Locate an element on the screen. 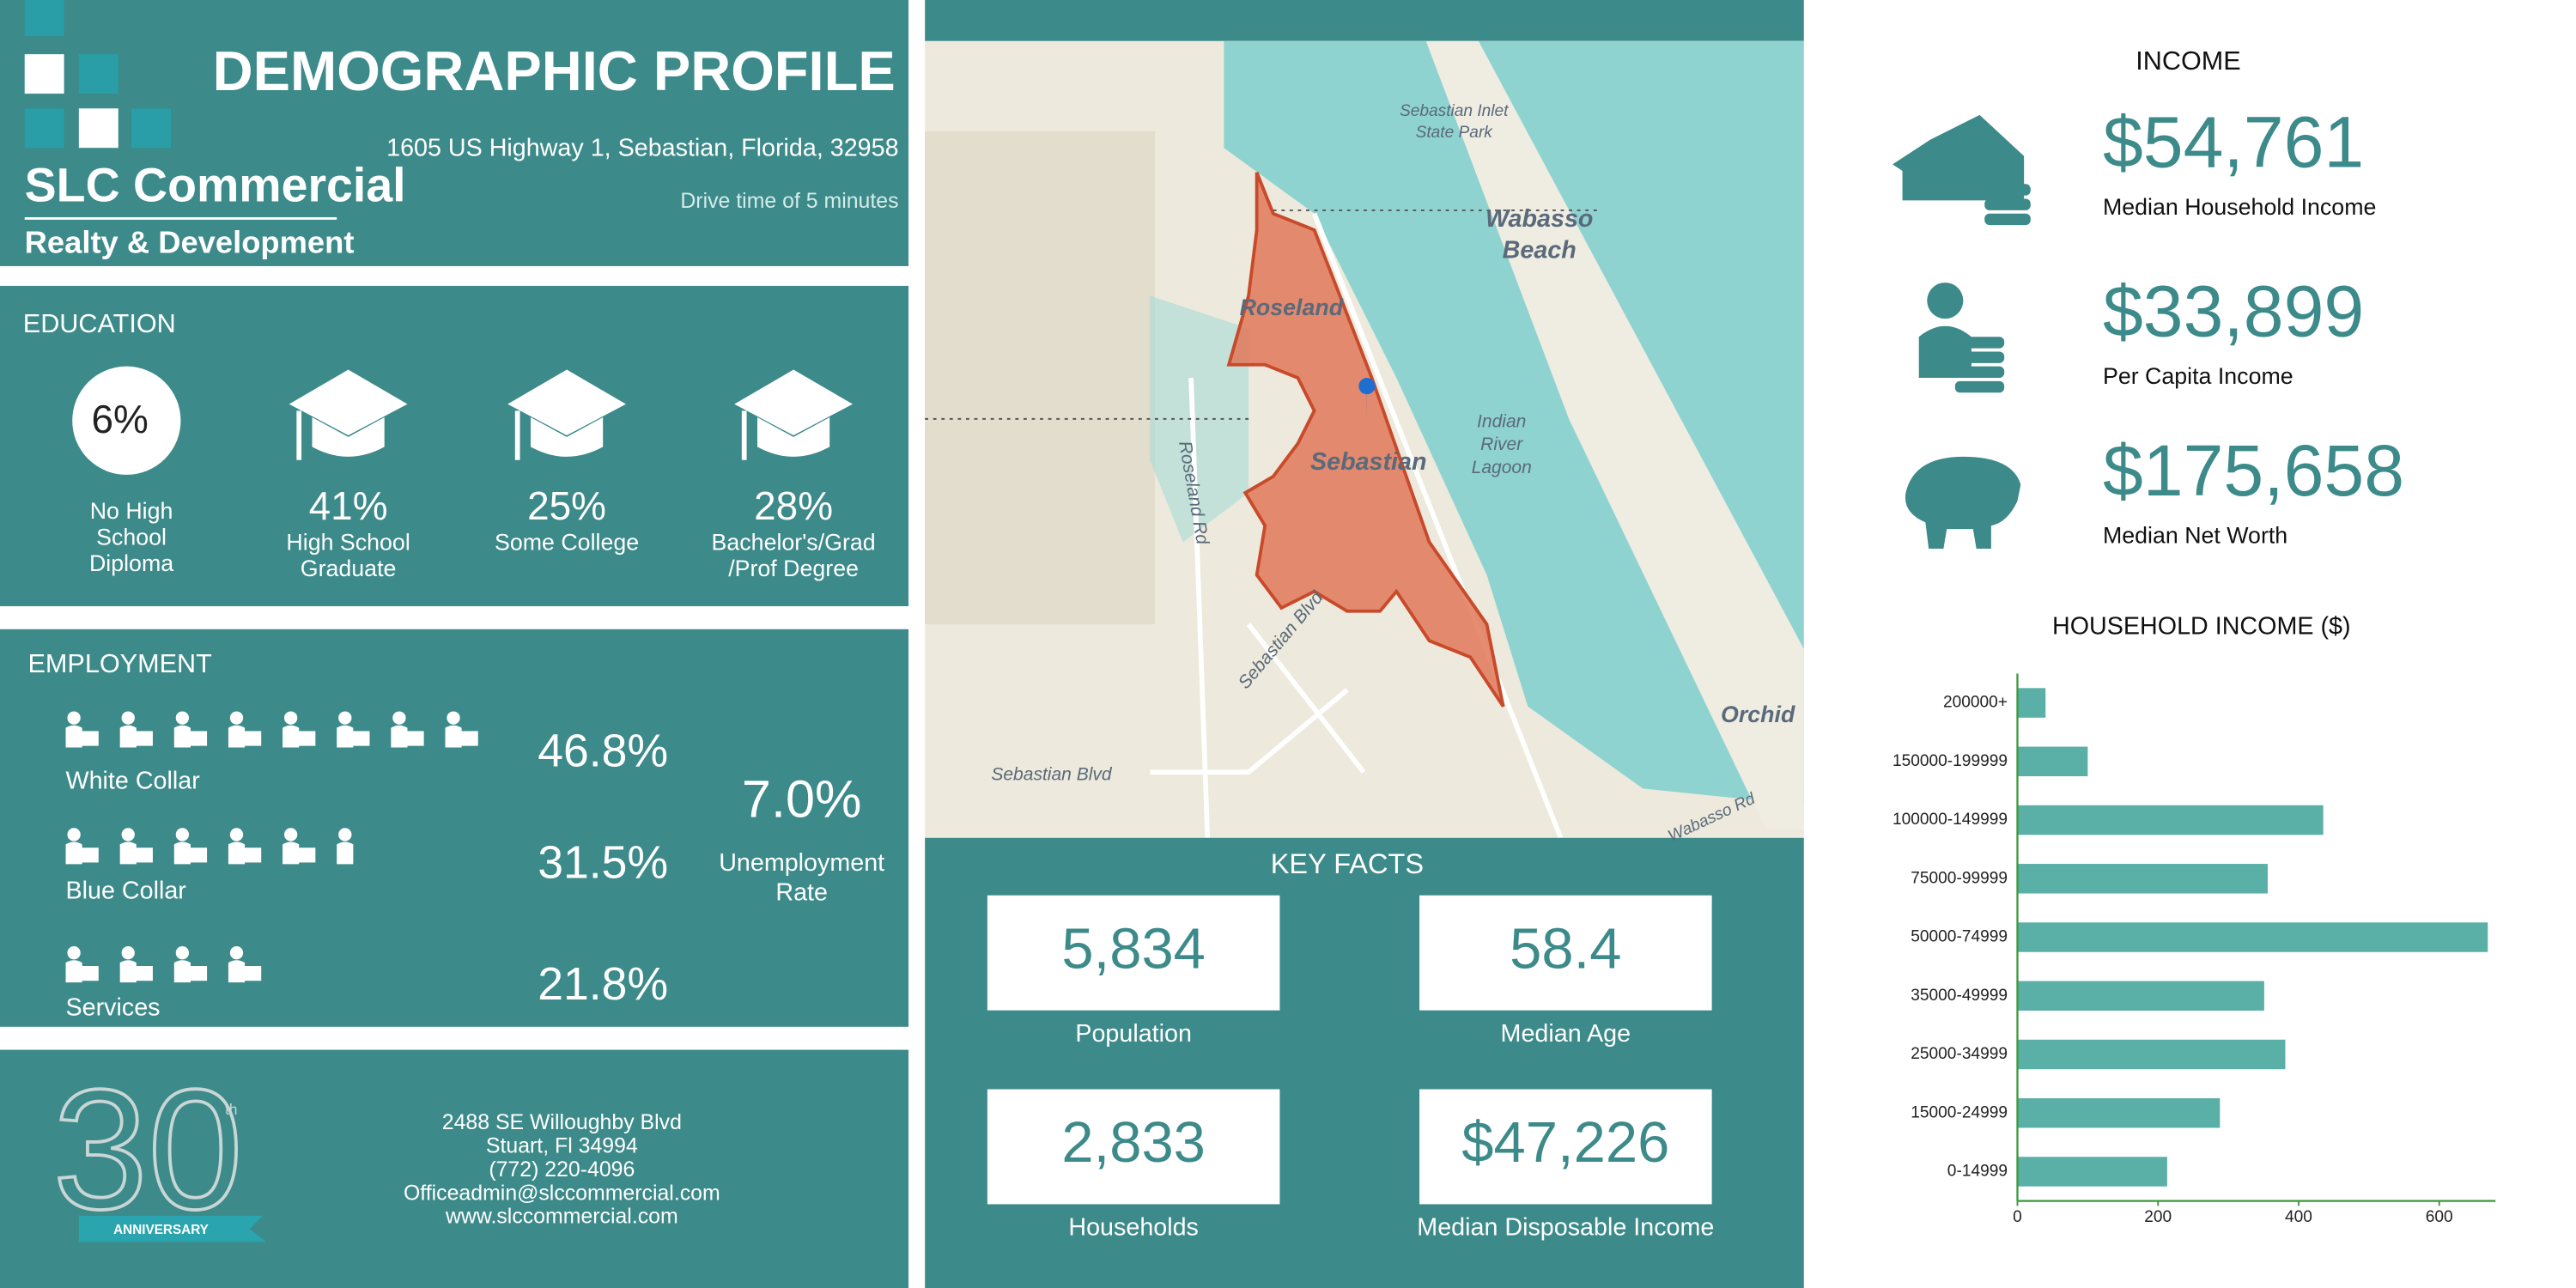  y-tick-label: 75000-99999 is located at coordinates (1960, 878).